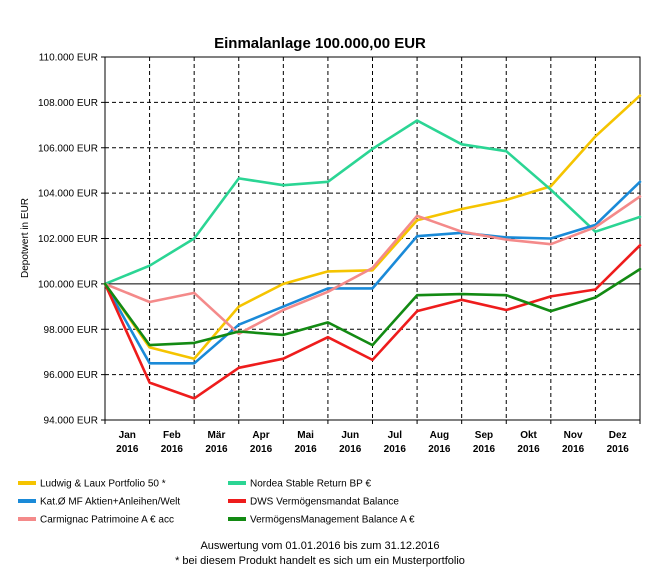 This screenshot has width=663, height=576. Describe the element at coordinates (25, 238) in the screenshot. I see `y-axis-label: Depotwert in EUR` at that location.